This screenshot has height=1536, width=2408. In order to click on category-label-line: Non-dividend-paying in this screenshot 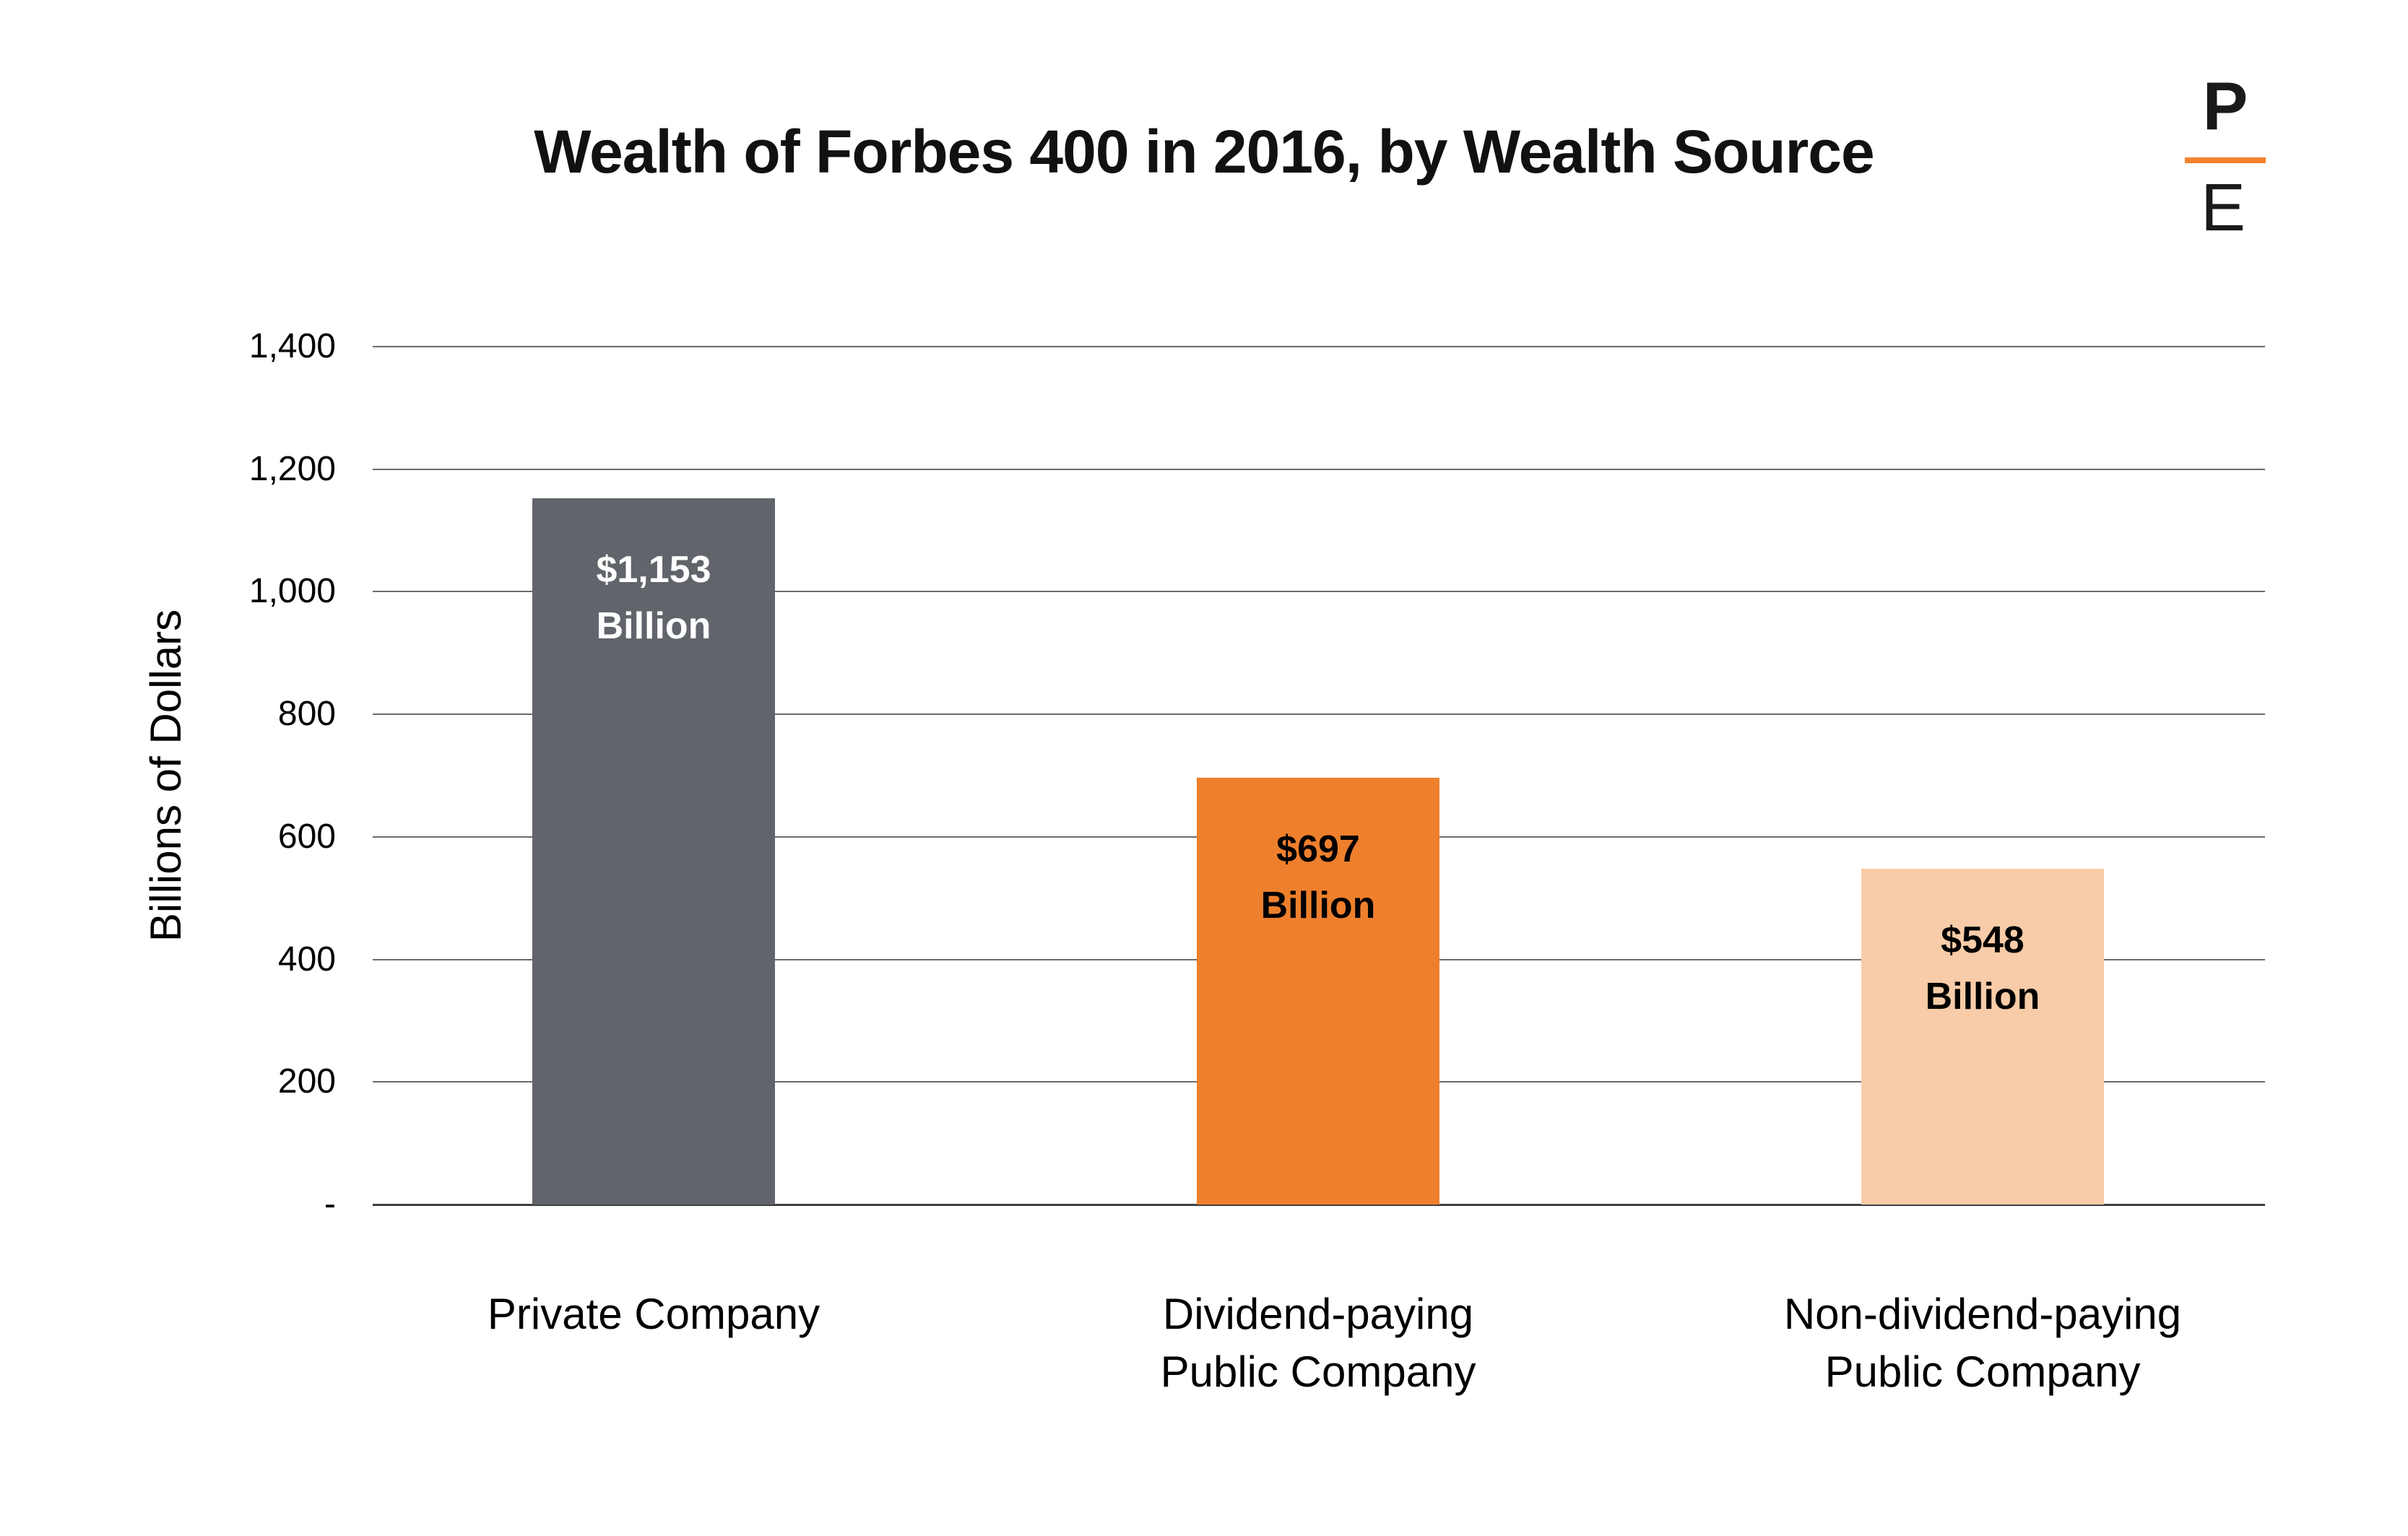, I will do `click(1982, 1314)`.